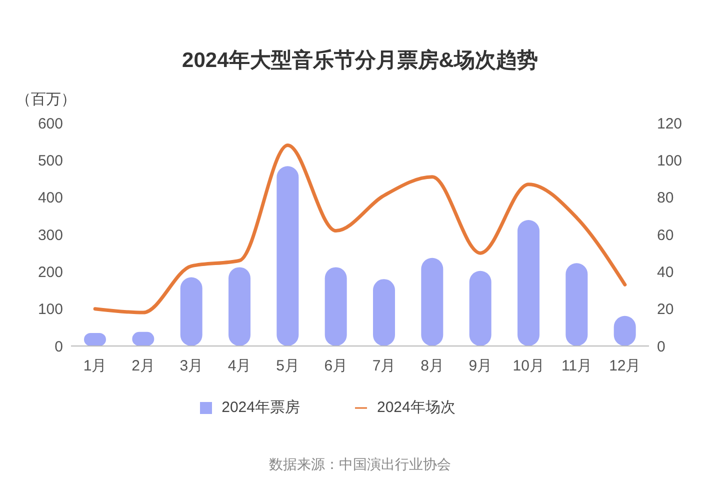 This screenshot has height=480, width=720. What do you see at coordinates (50, 272) in the screenshot?
I see `y-tick-label: 200` at bounding box center [50, 272].